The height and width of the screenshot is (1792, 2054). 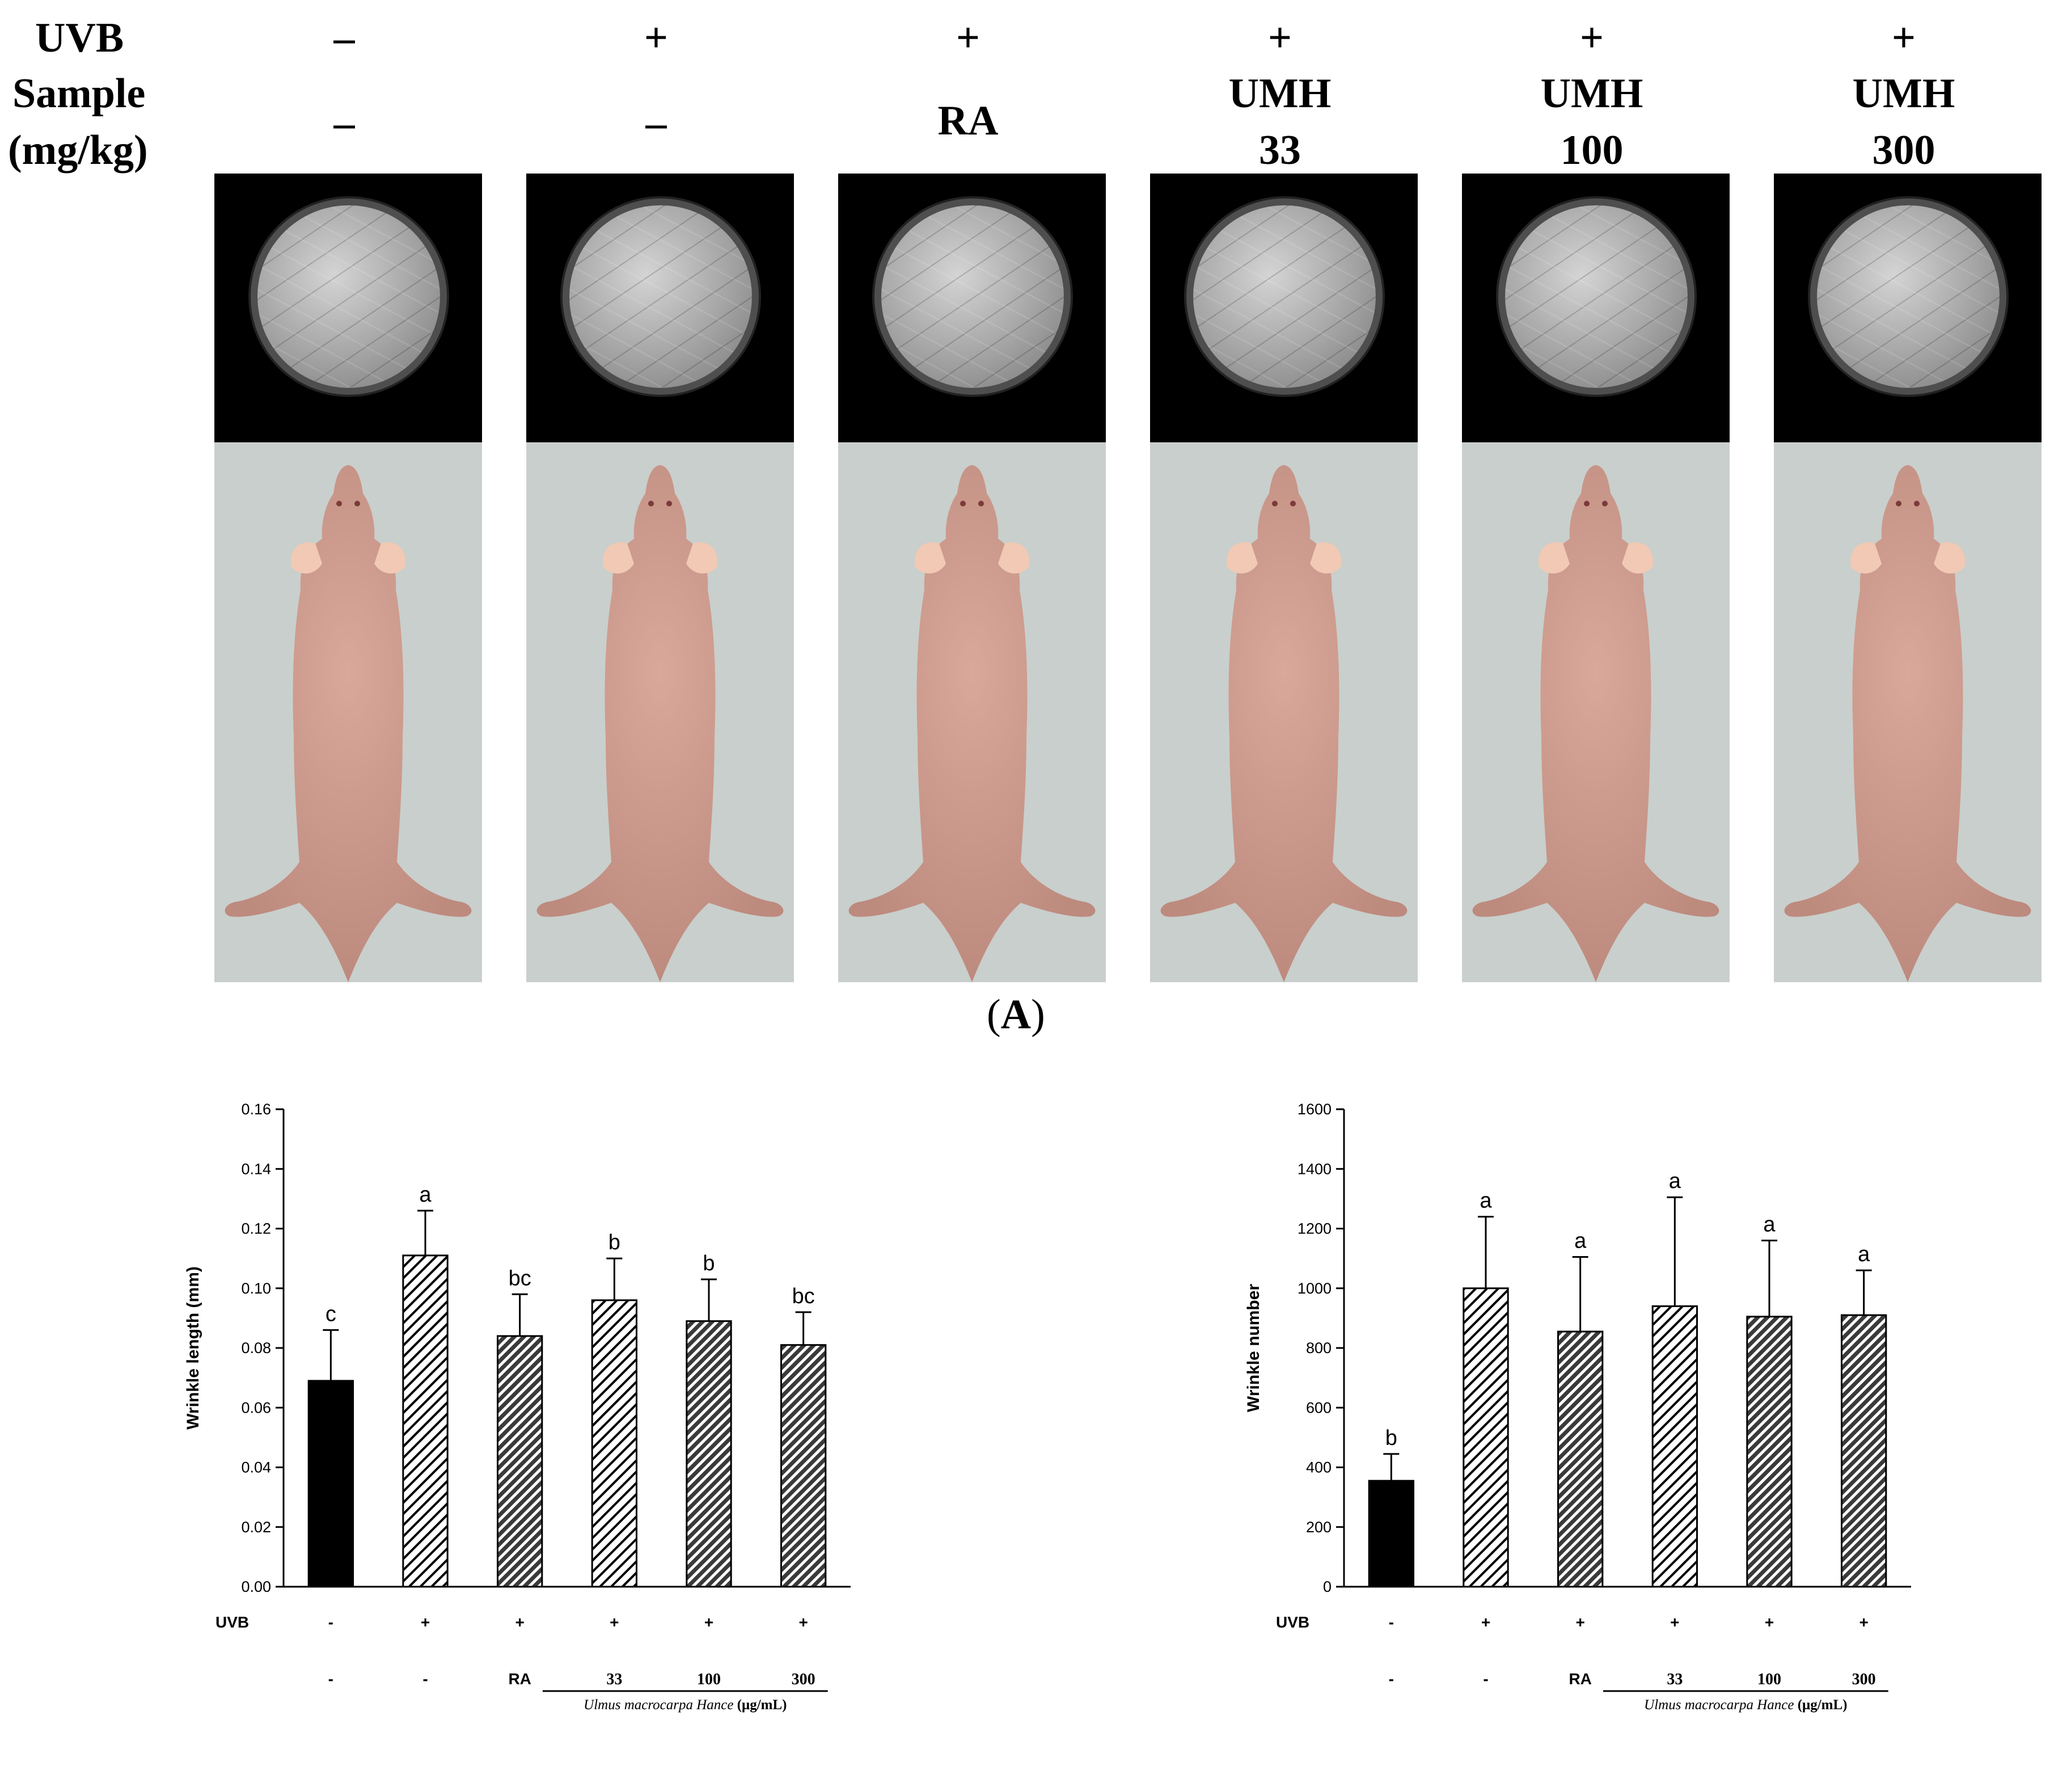 I want to click on y-tick-label: 600, so click(x=1319, y=1408).